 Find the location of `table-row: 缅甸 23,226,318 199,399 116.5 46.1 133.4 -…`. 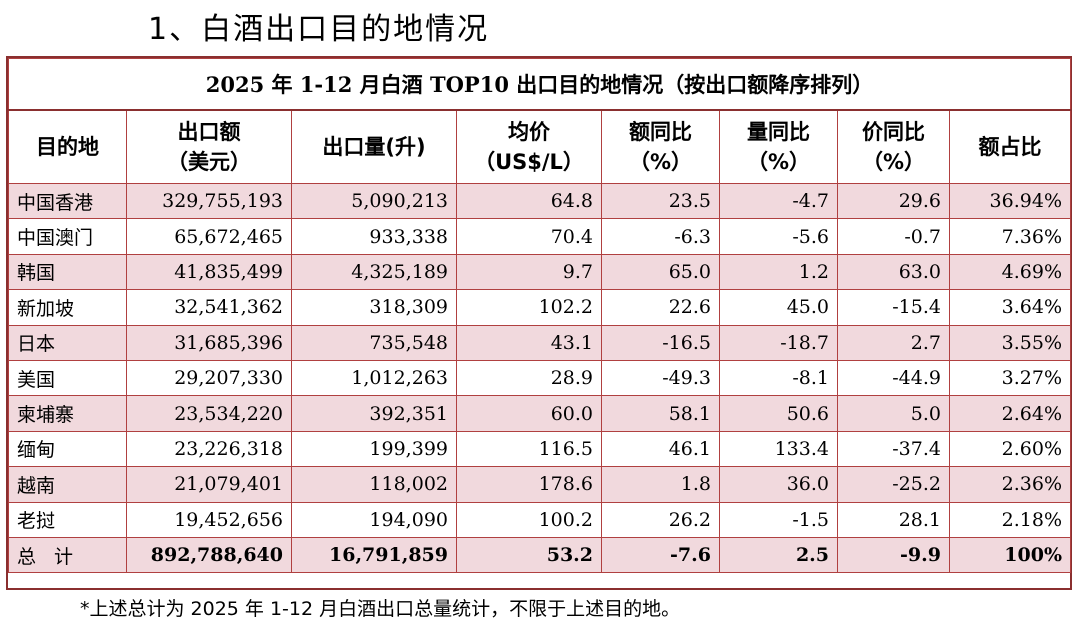

table-row: 缅甸 23,226,318 199,399 116.5 46.1 133.4 -… is located at coordinates (539, 449).